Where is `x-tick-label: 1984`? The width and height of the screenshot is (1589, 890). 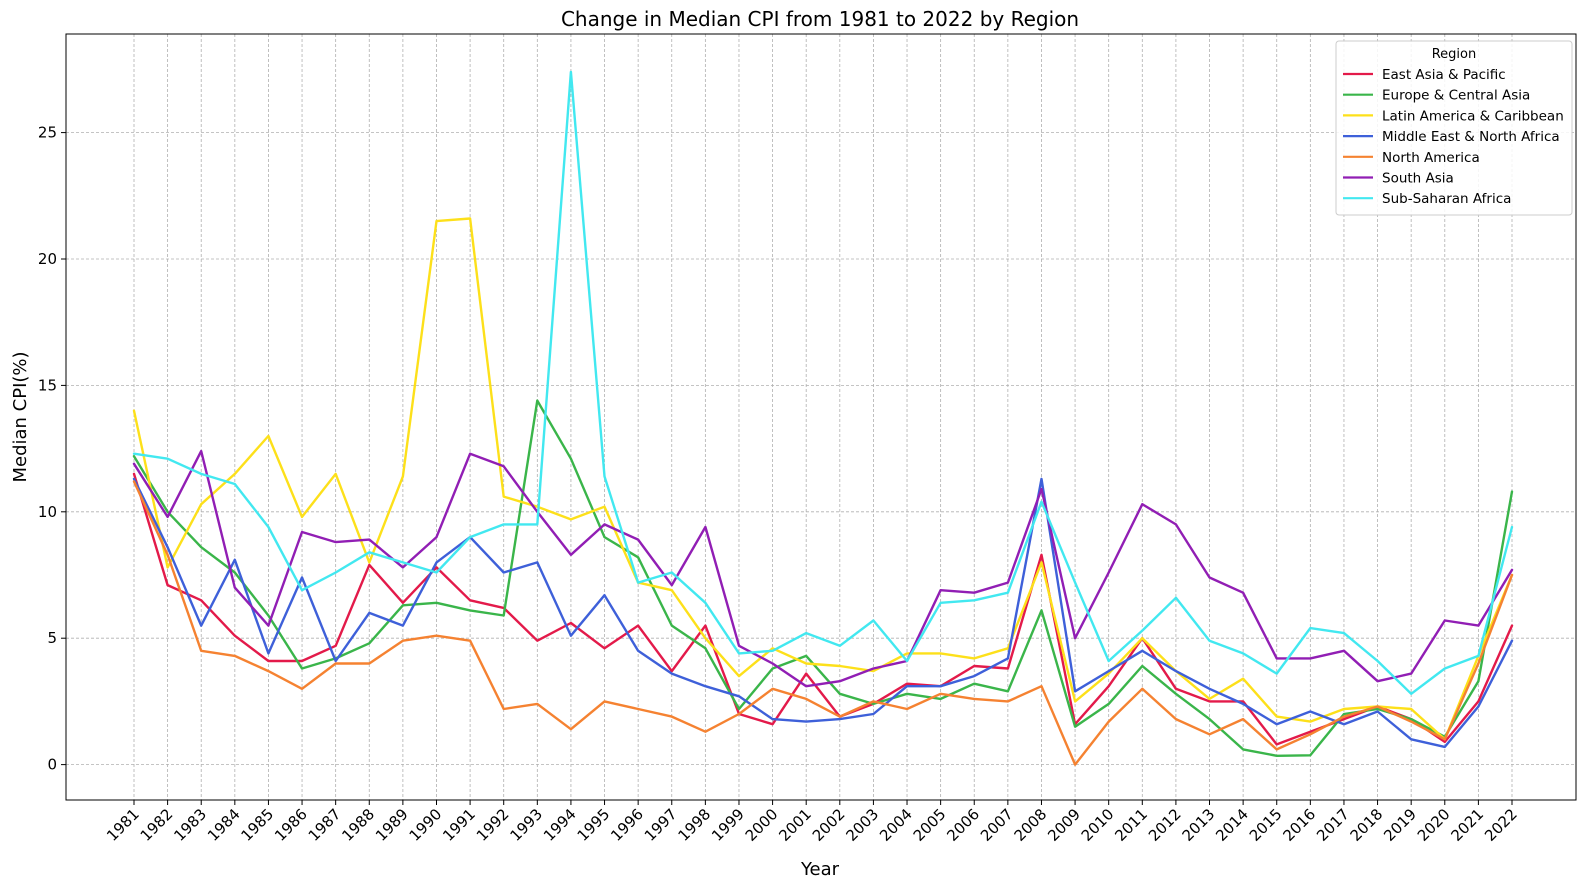 x-tick-label: 1984 is located at coordinates (224, 825).